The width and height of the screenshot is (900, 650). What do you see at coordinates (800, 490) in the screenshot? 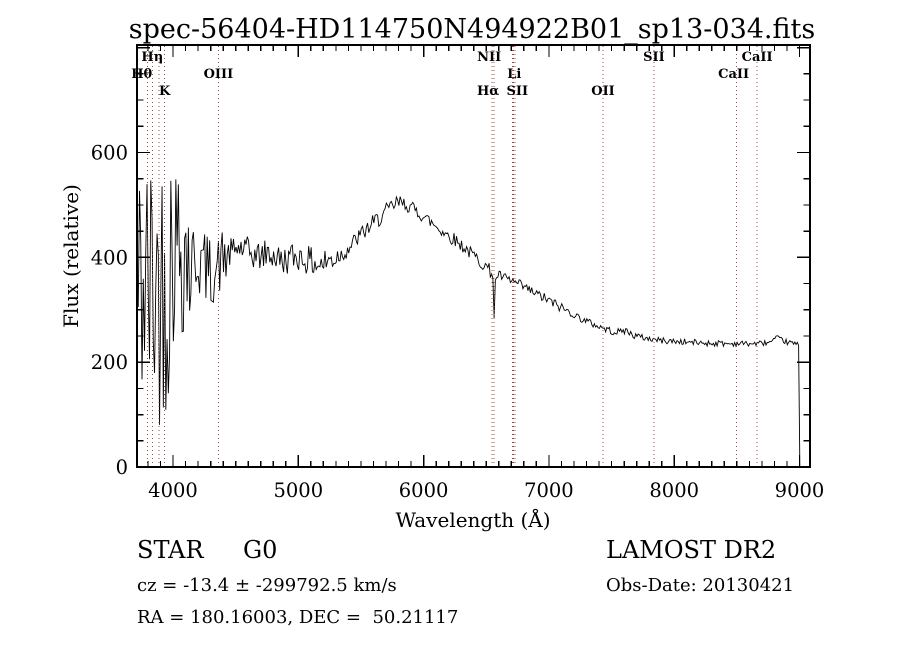
I see `x-tick-label: 9000` at bounding box center [800, 490].